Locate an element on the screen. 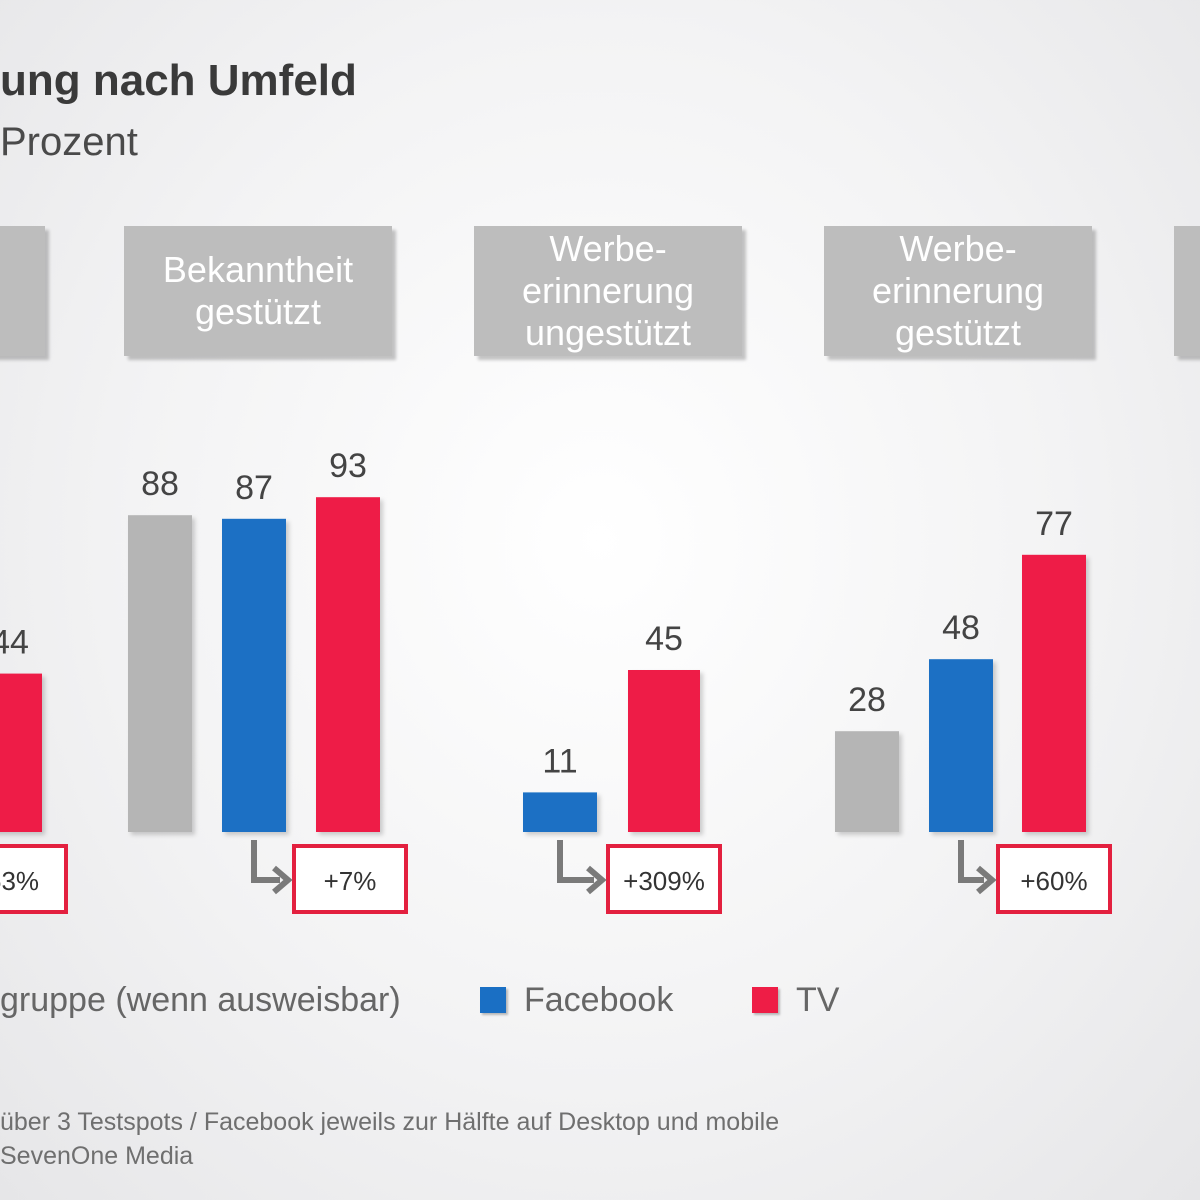  legend-swatch-facebook is located at coordinates (493, 1000).